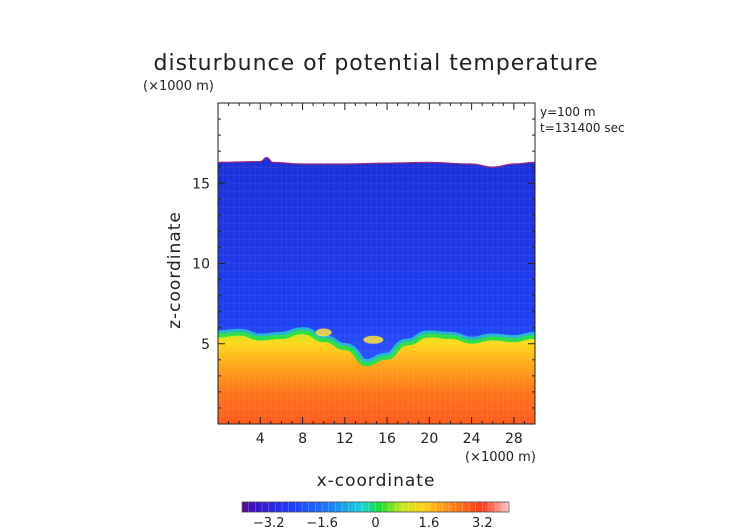  I want to click on x-tick-label: 20, so click(429, 439).